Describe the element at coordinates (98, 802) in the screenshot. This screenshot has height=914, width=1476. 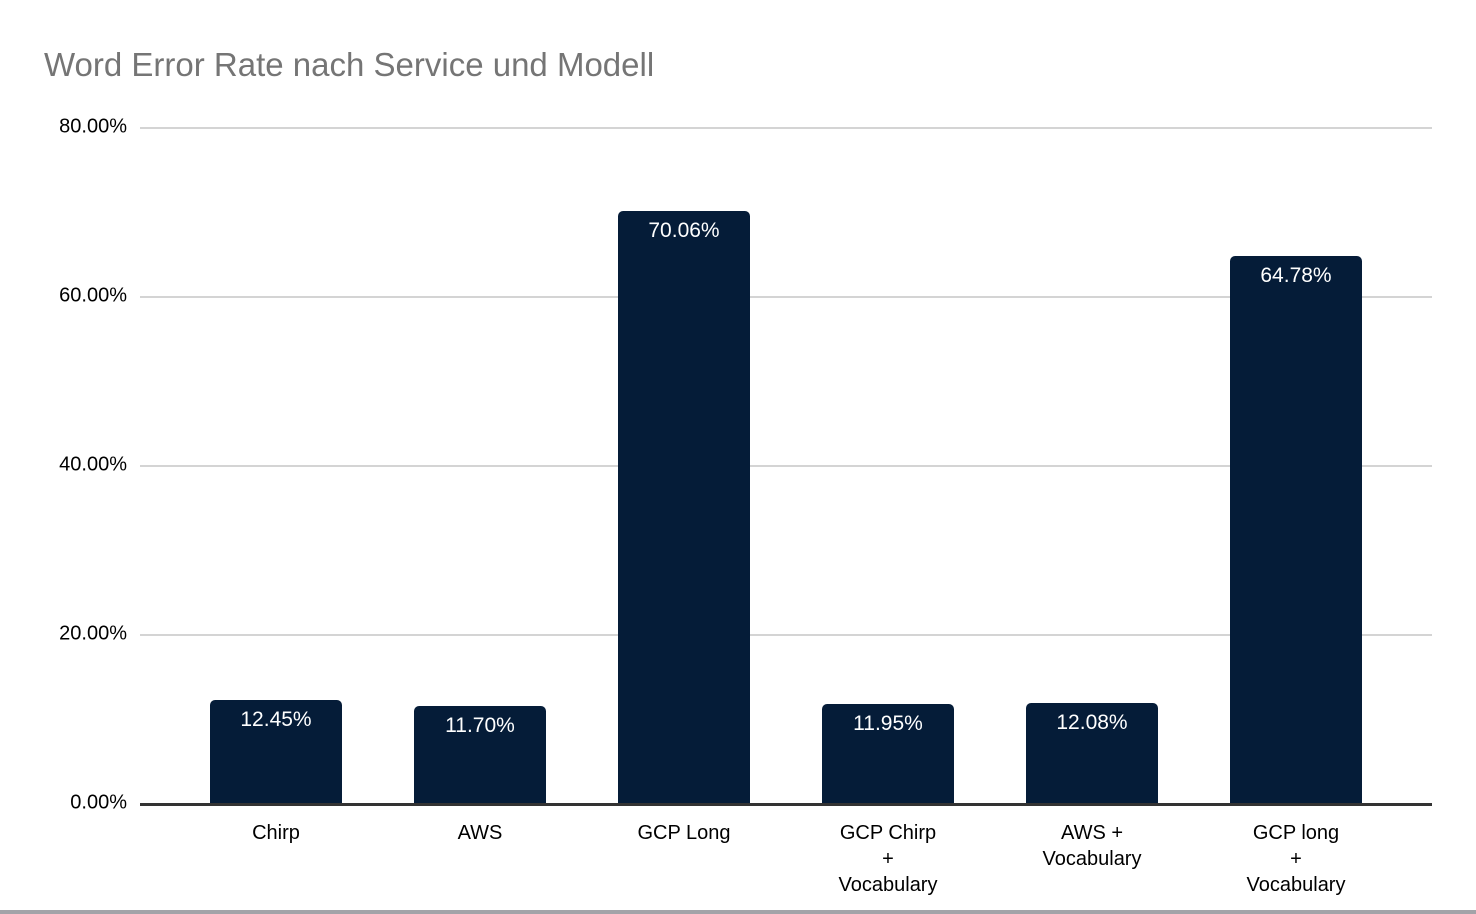
I see `y-tick-label: 0.00%` at that location.